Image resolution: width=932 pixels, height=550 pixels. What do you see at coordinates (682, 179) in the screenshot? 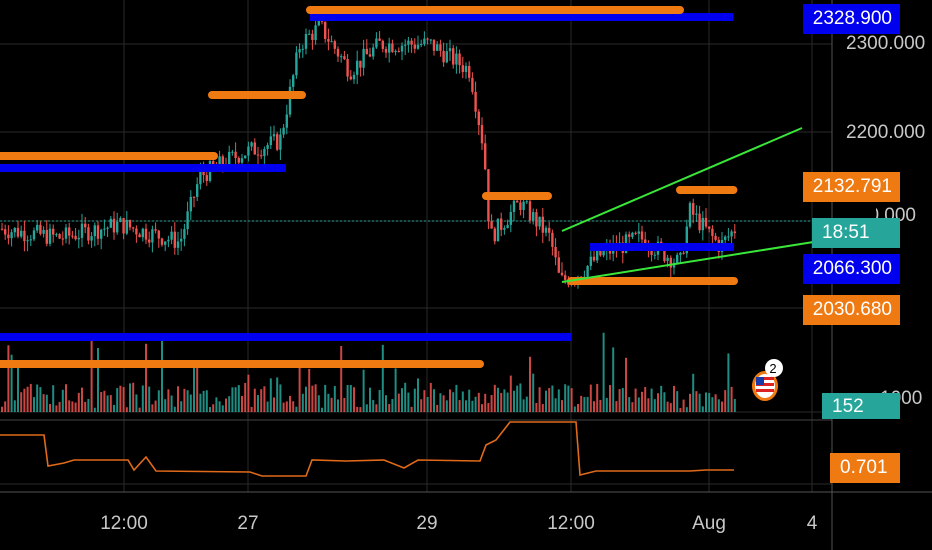
I see `trendline-upper` at bounding box center [682, 179].